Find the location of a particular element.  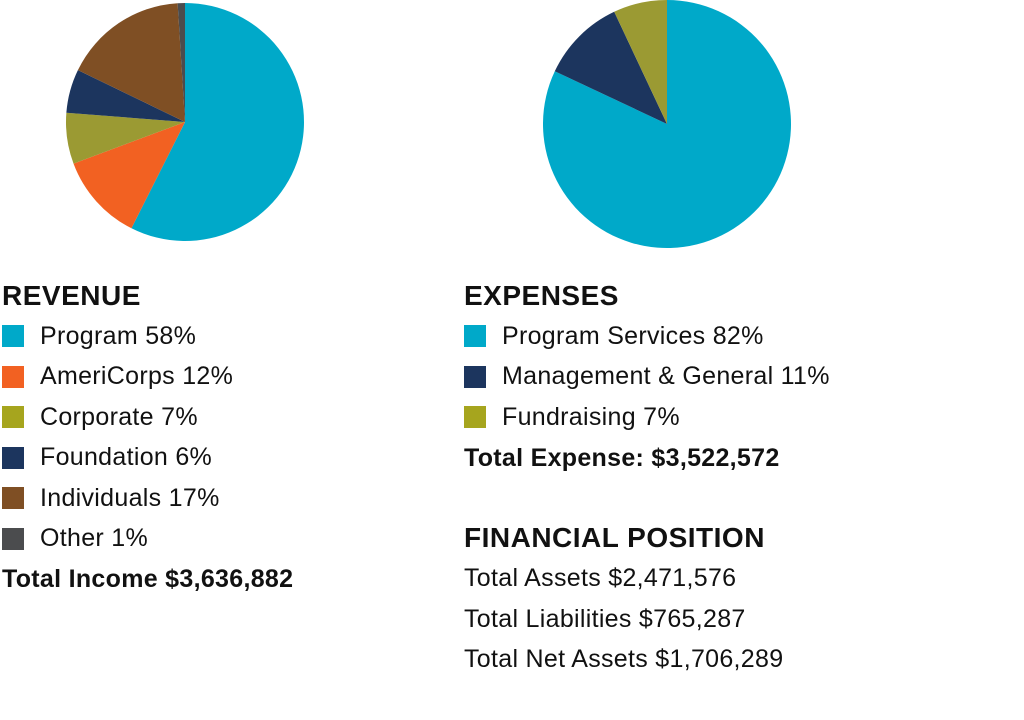

legend-label: Program 58% is located at coordinates (118, 335).